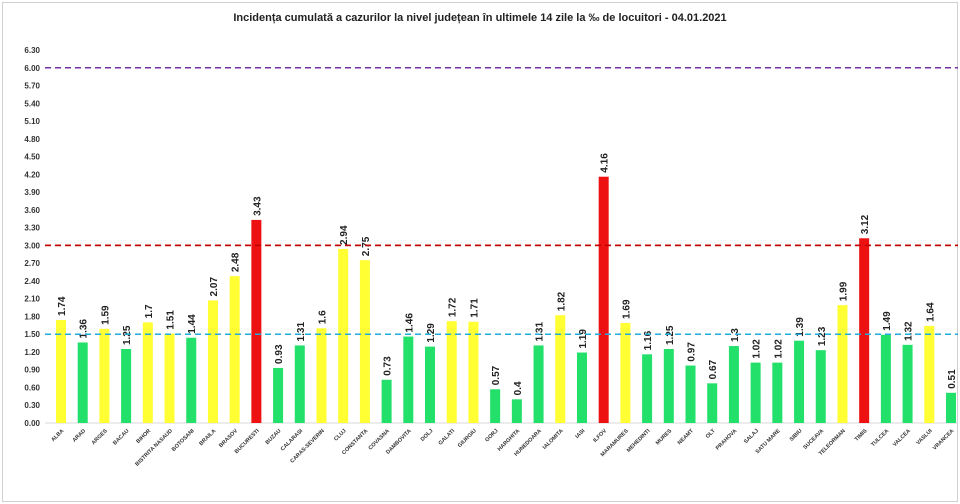 The image size is (960, 504). I want to click on y-tick-label: 1.50, so click(32, 334).